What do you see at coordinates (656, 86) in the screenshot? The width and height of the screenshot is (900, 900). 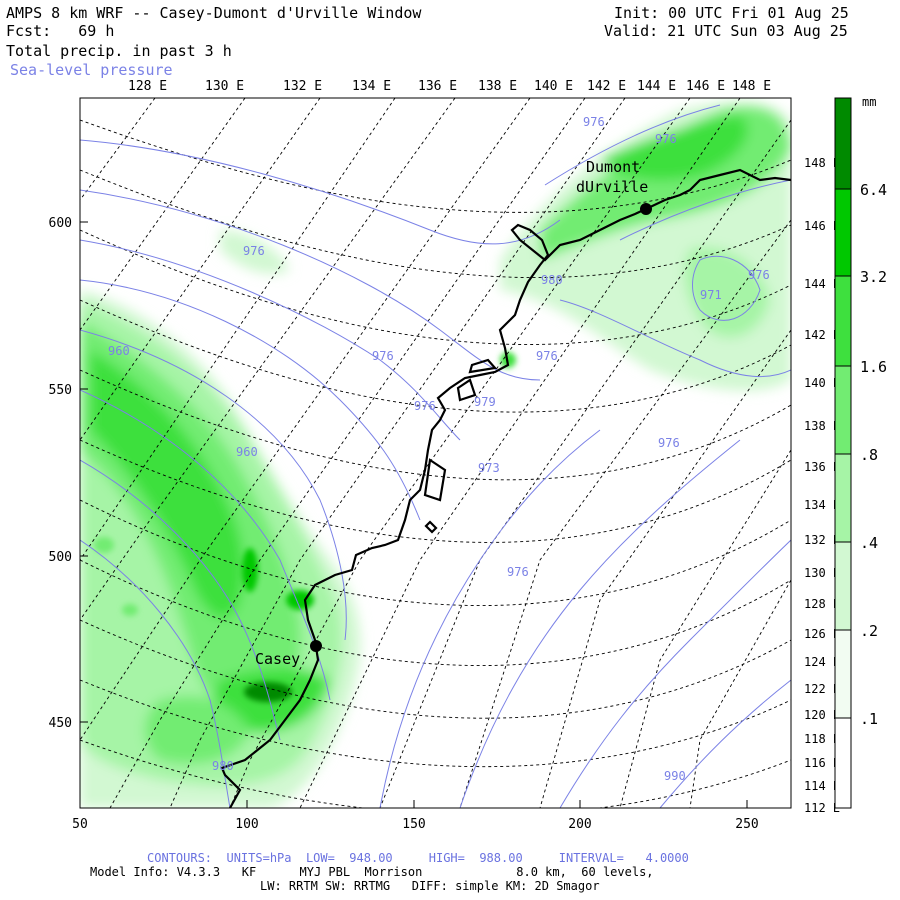 I see `top-lon-label: 144 E` at bounding box center [656, 86].